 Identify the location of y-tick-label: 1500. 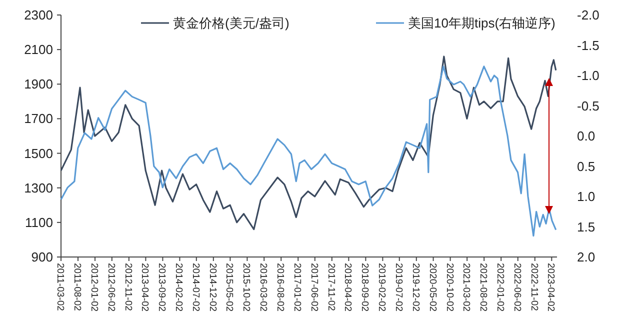
(38, 153).